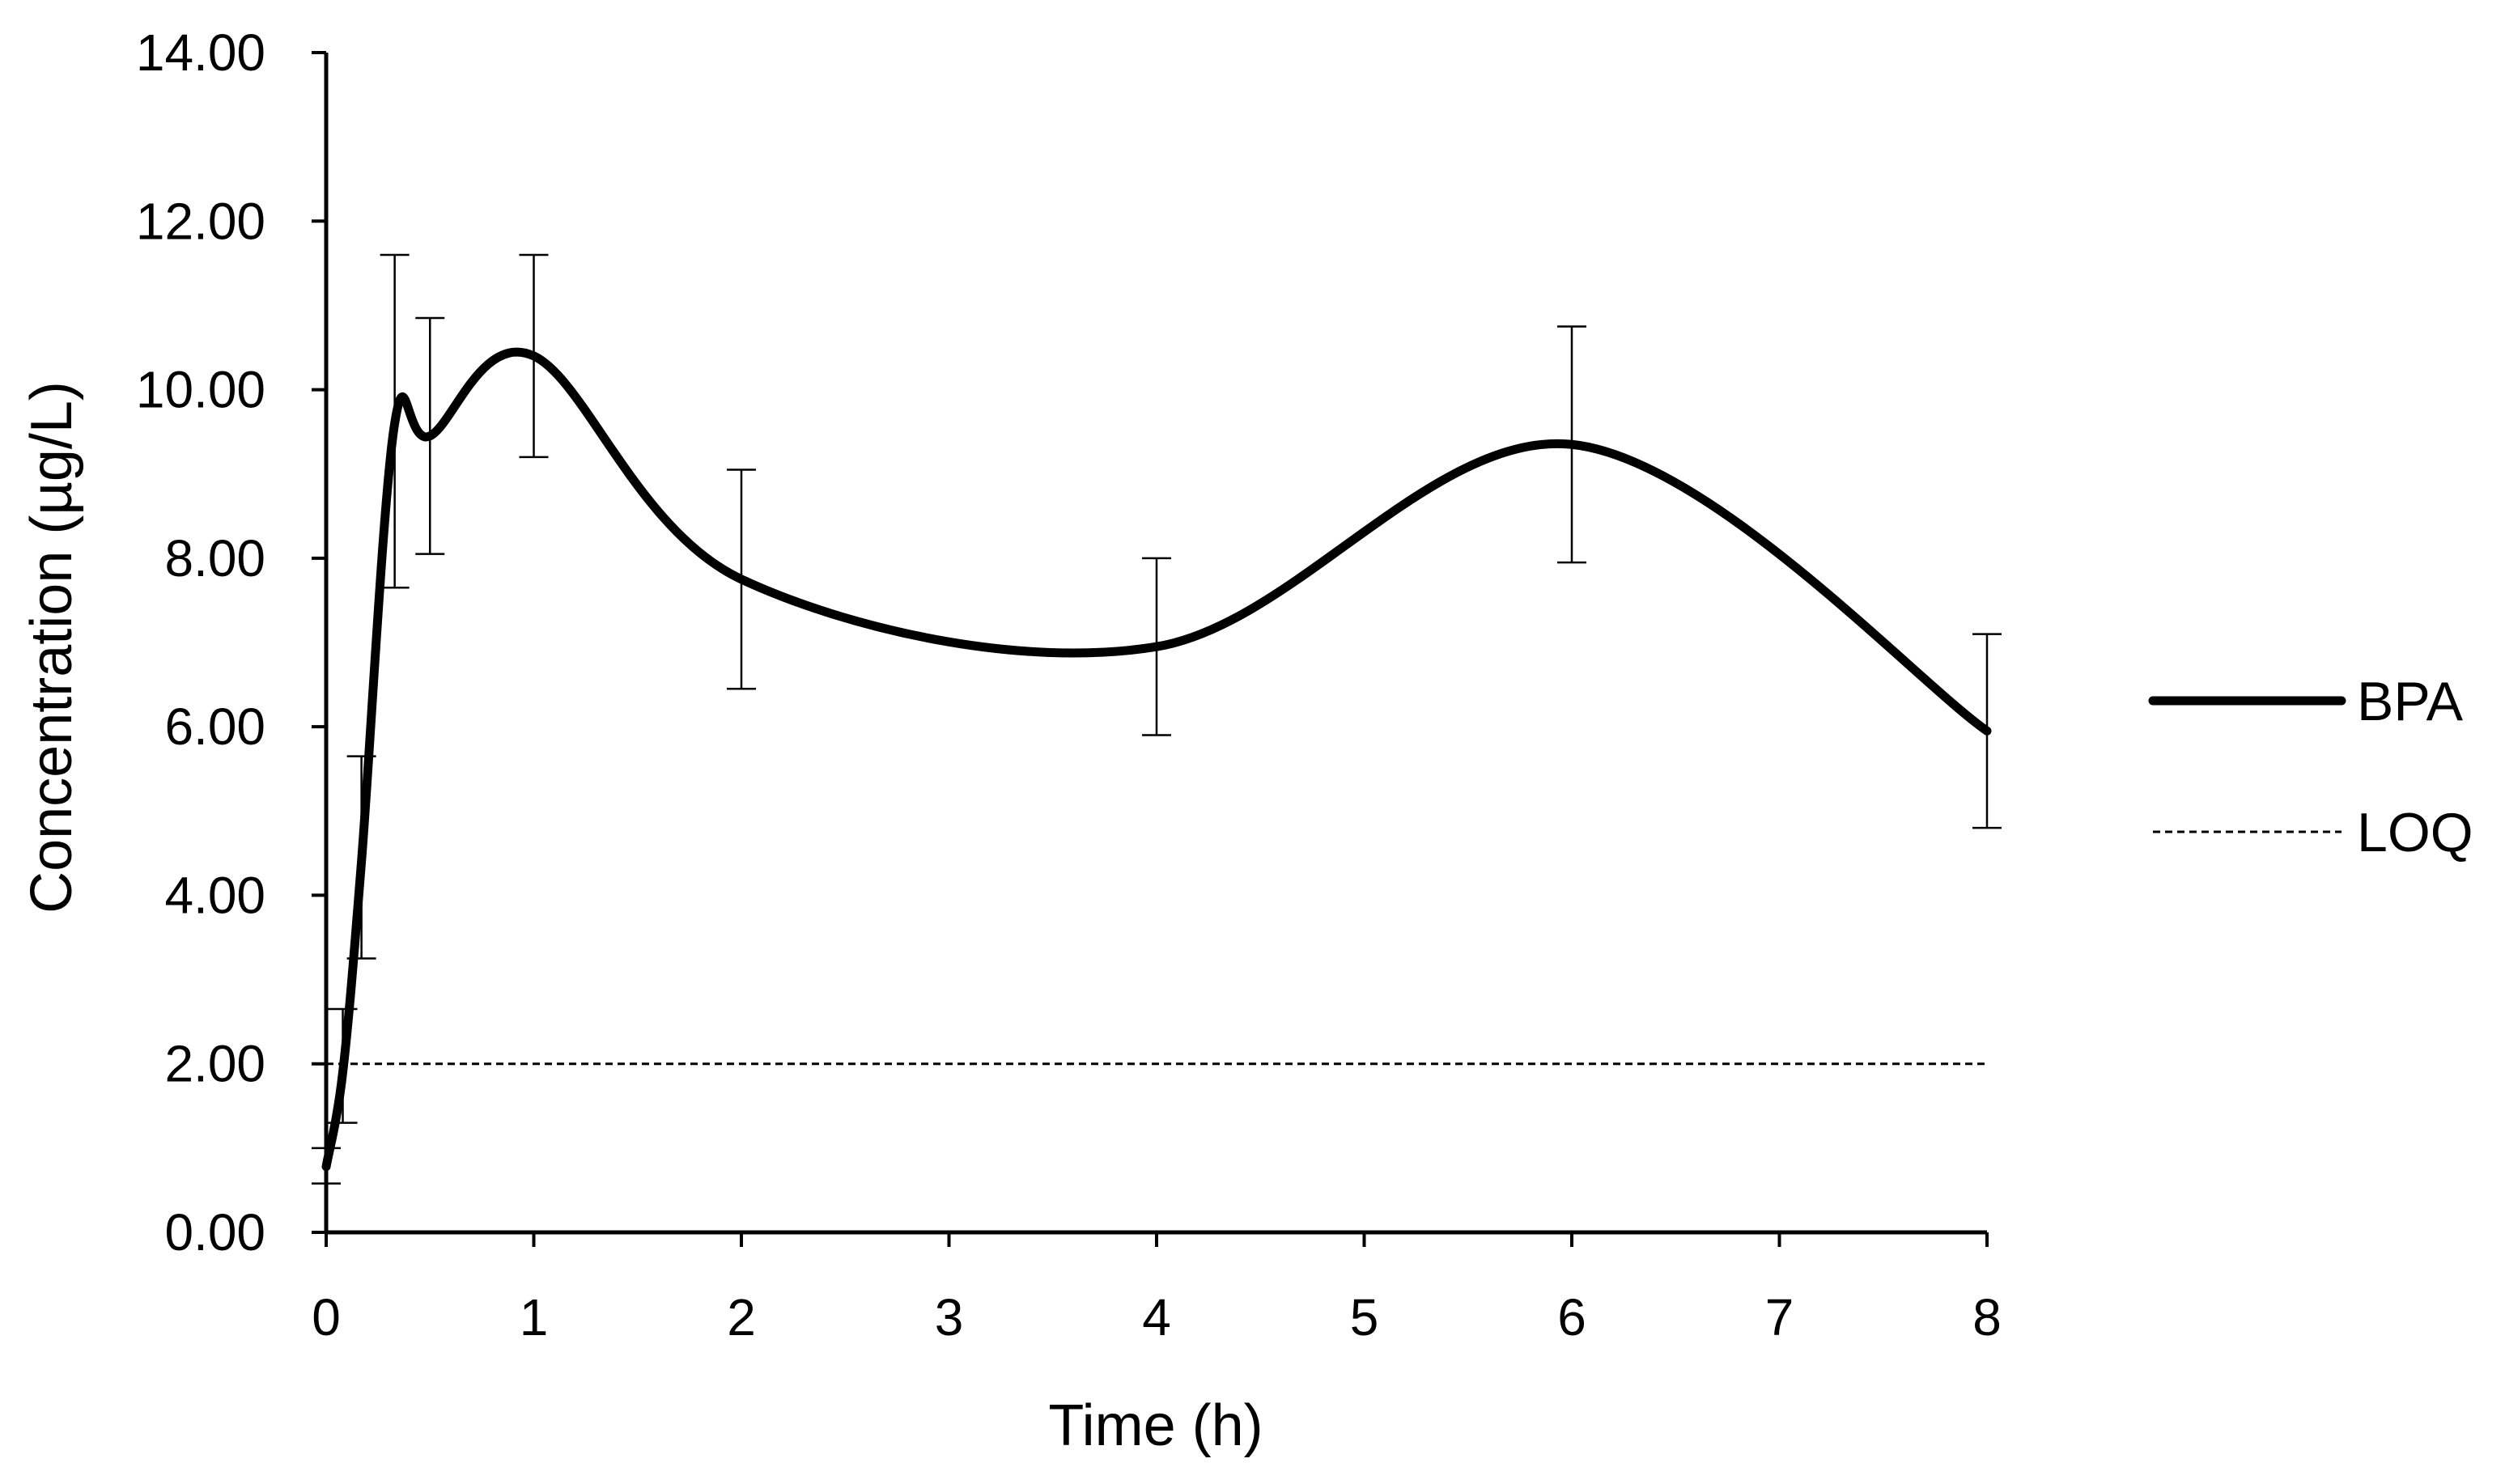 This screenshot has height=1484, width=2505. Describe the element at coordinates (214, 1232) in the screenshot. I see `y-tick-label: 0.00` at that location.